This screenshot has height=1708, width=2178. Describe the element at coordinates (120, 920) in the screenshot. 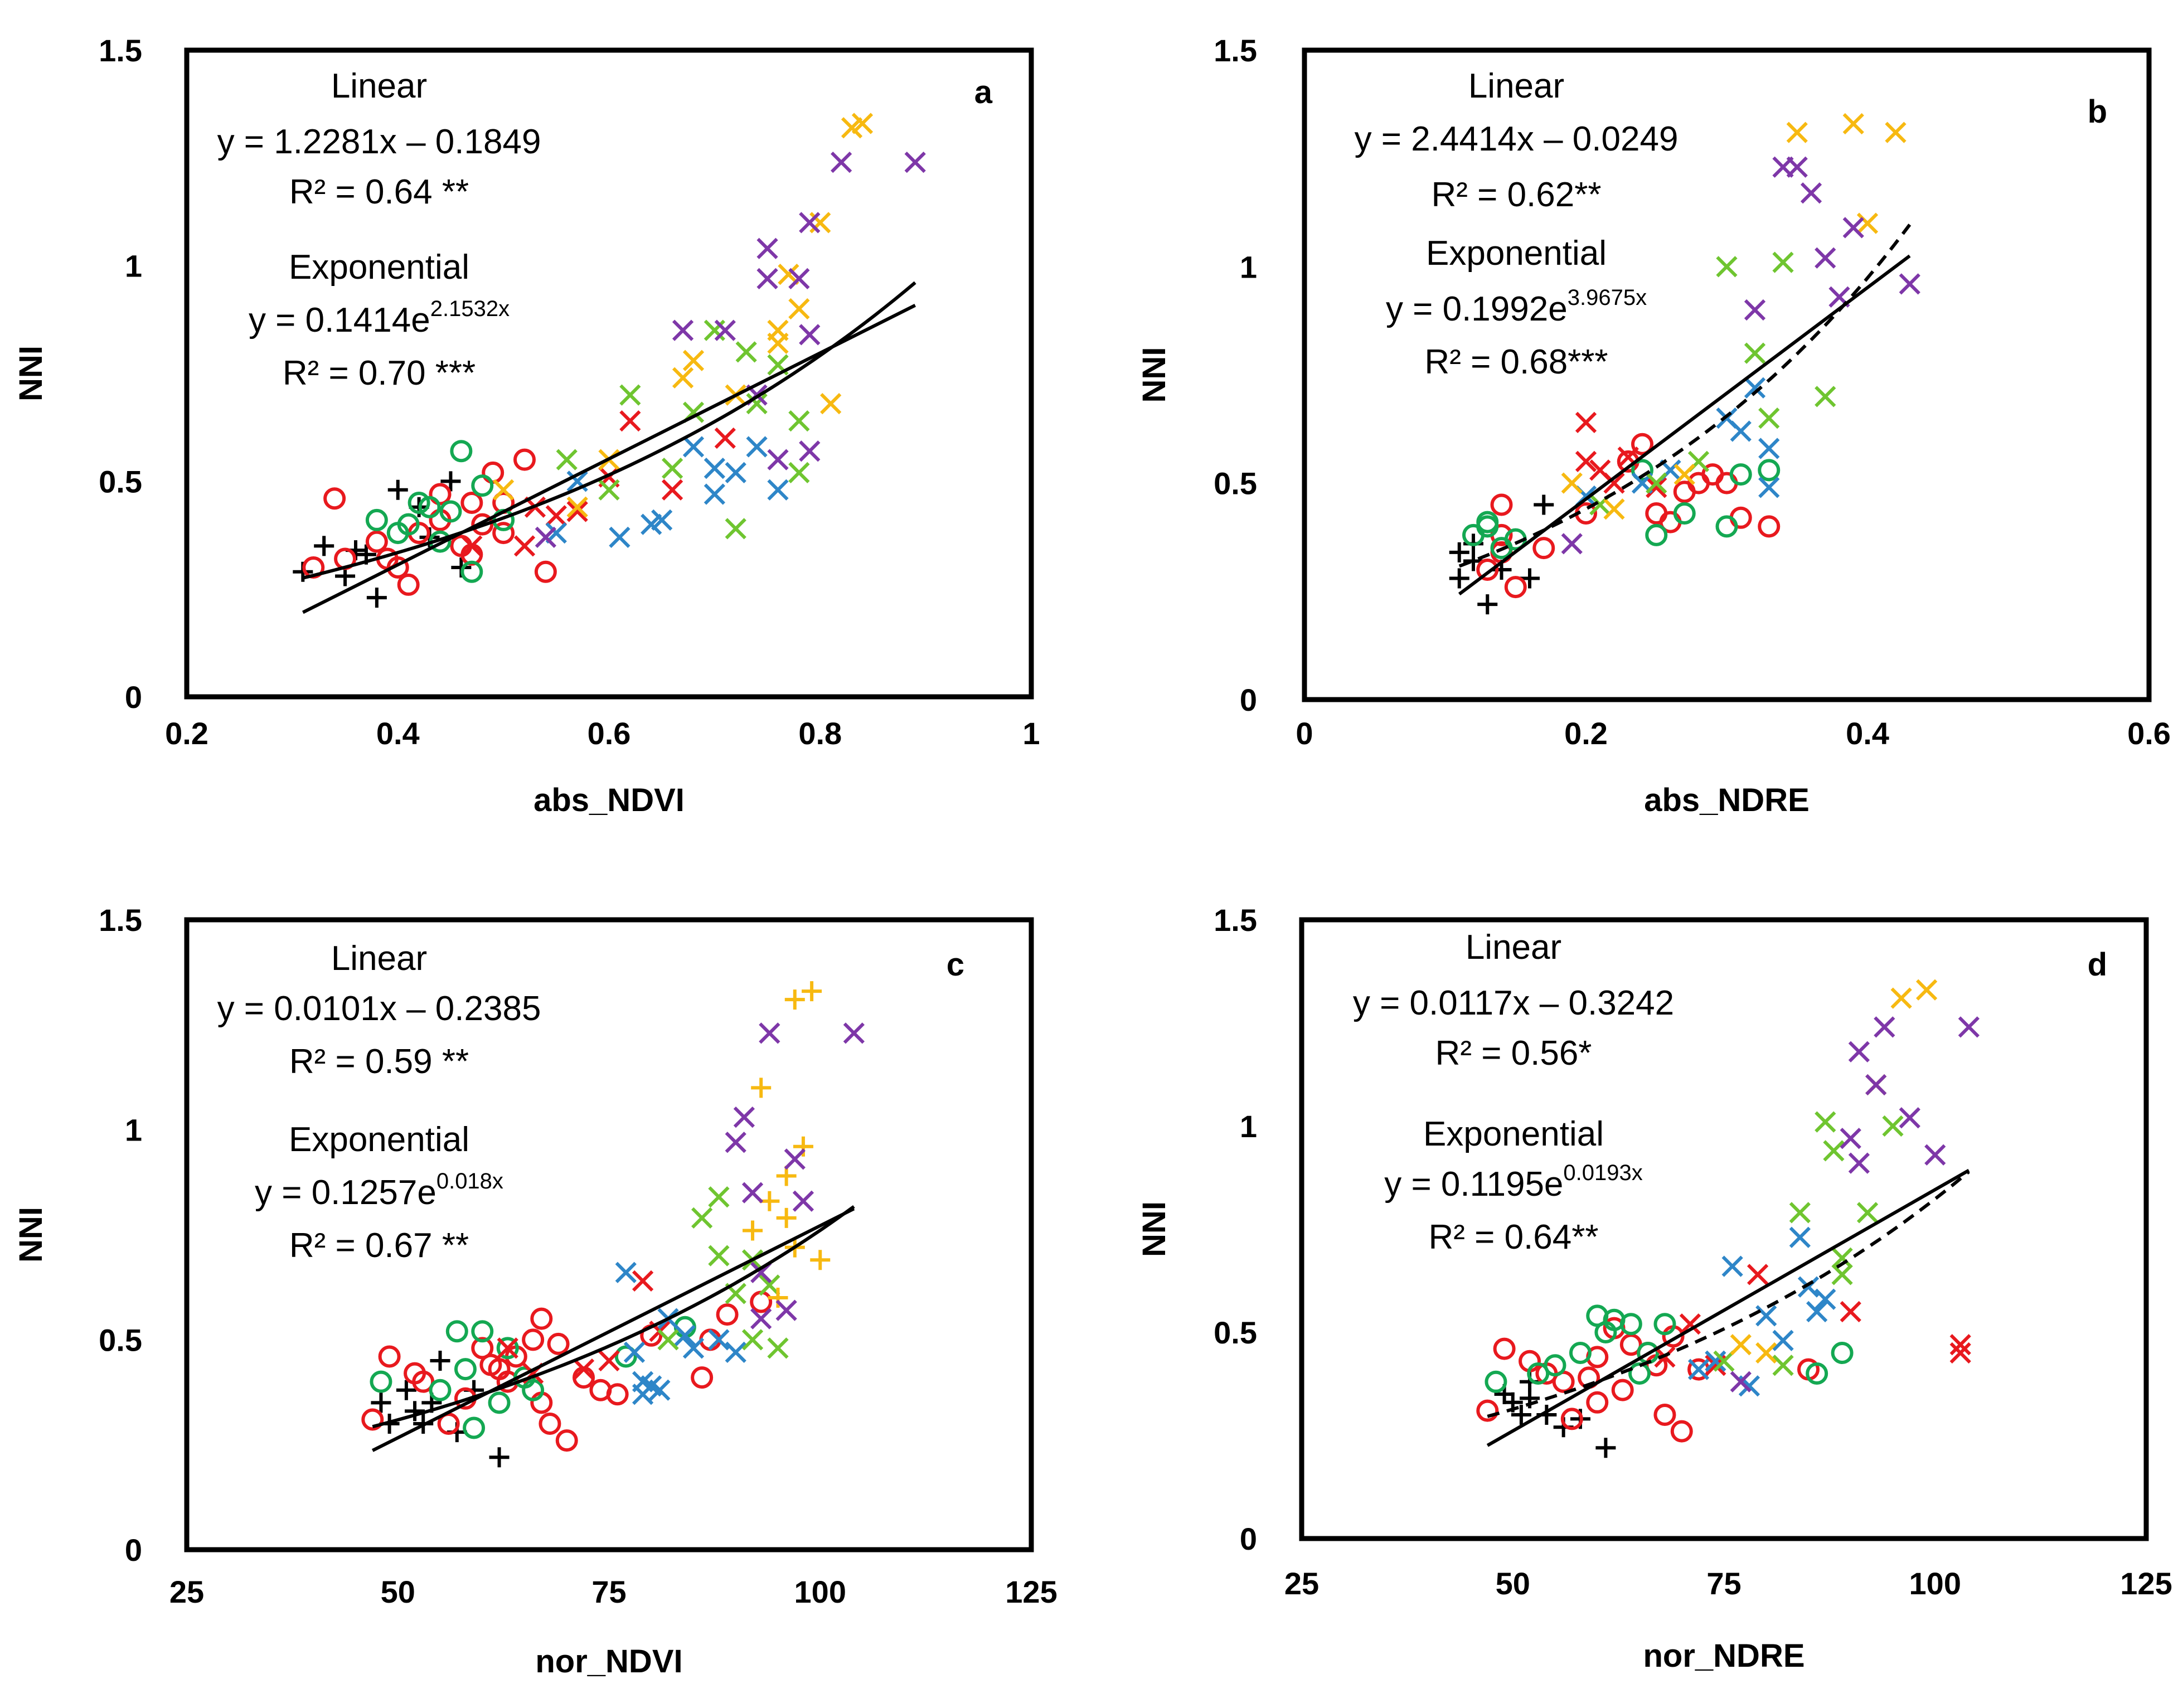

I see `y-tick-label: 1.5` at that location.